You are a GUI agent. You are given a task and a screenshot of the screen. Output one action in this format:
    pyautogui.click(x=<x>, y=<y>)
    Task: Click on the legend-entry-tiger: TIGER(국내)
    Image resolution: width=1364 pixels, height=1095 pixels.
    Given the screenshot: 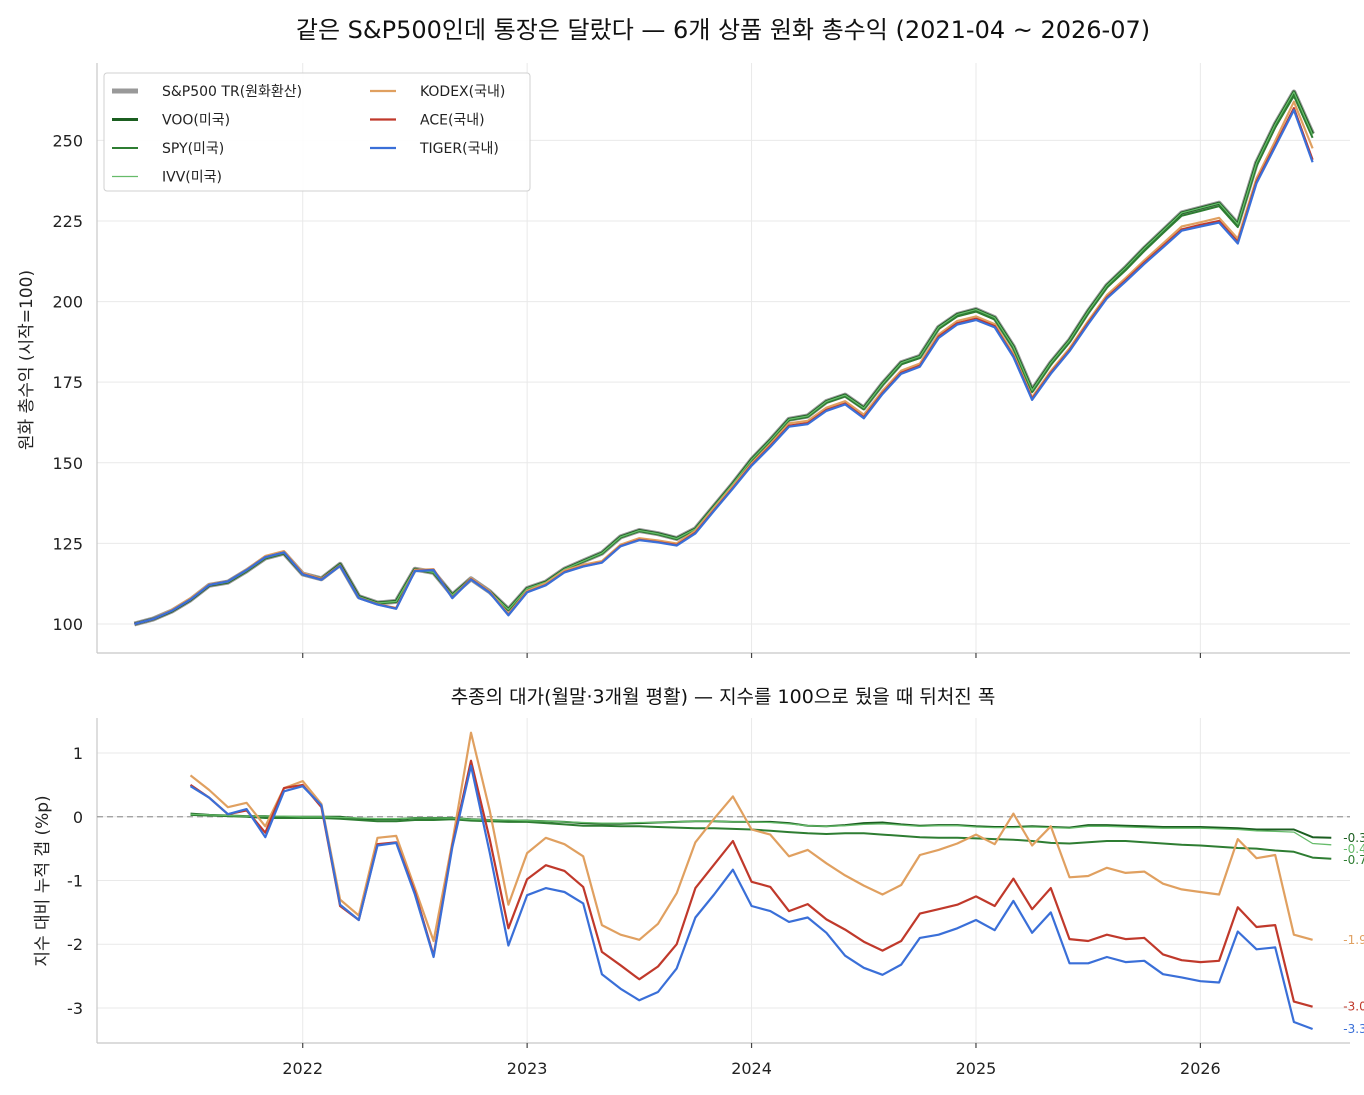 What is the action you would take?
    pyautogui.click(x=459, y=149)
    